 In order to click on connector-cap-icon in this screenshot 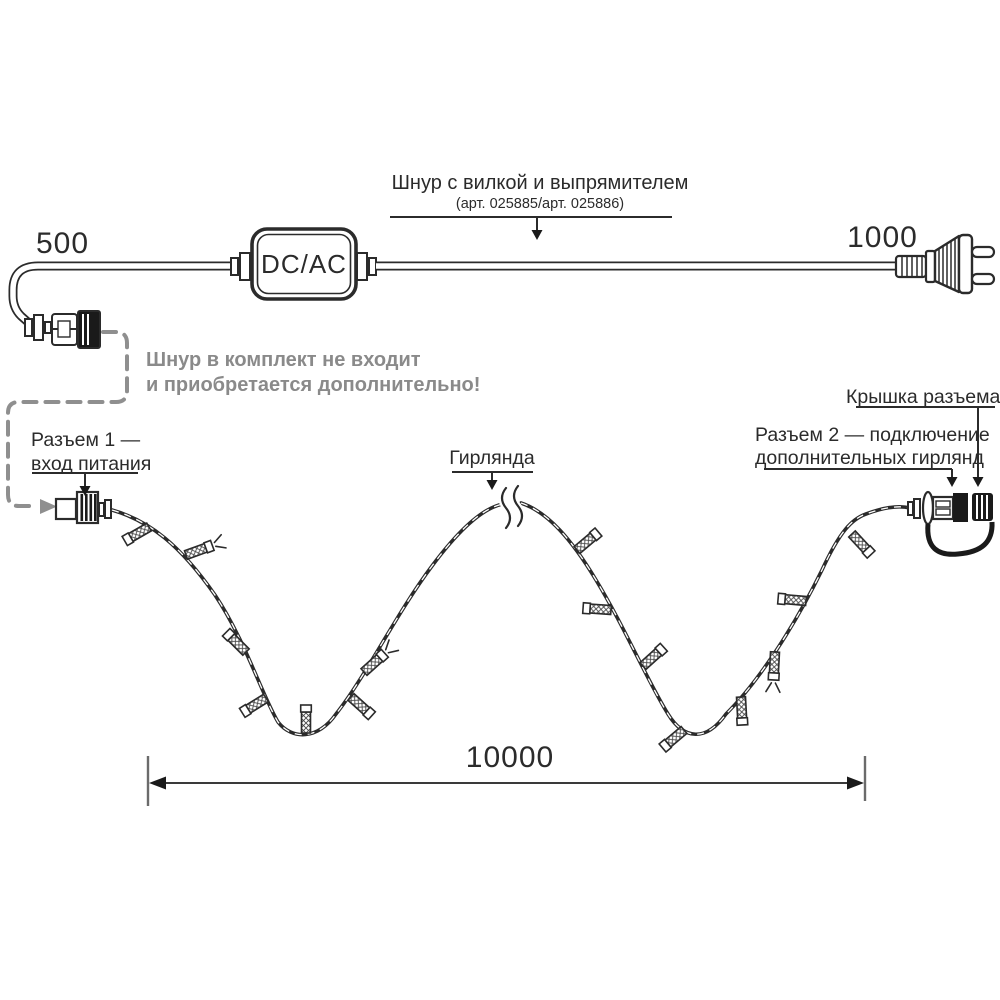, I will do `click(982, 507)`.